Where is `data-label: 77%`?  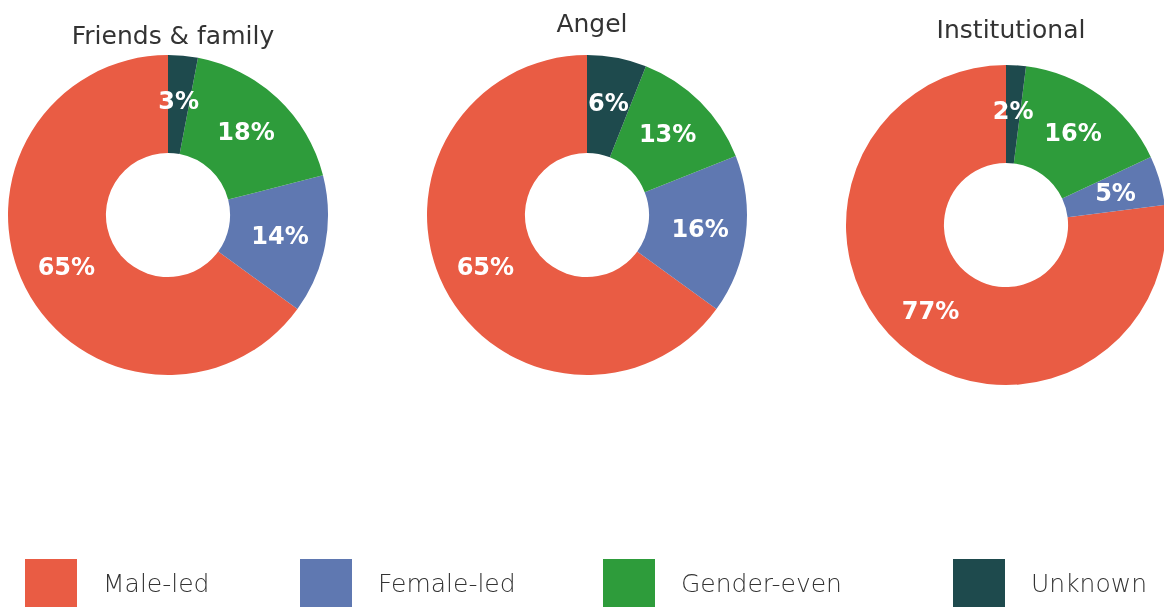
data-label: 77% is located at coordinates (930, 310).